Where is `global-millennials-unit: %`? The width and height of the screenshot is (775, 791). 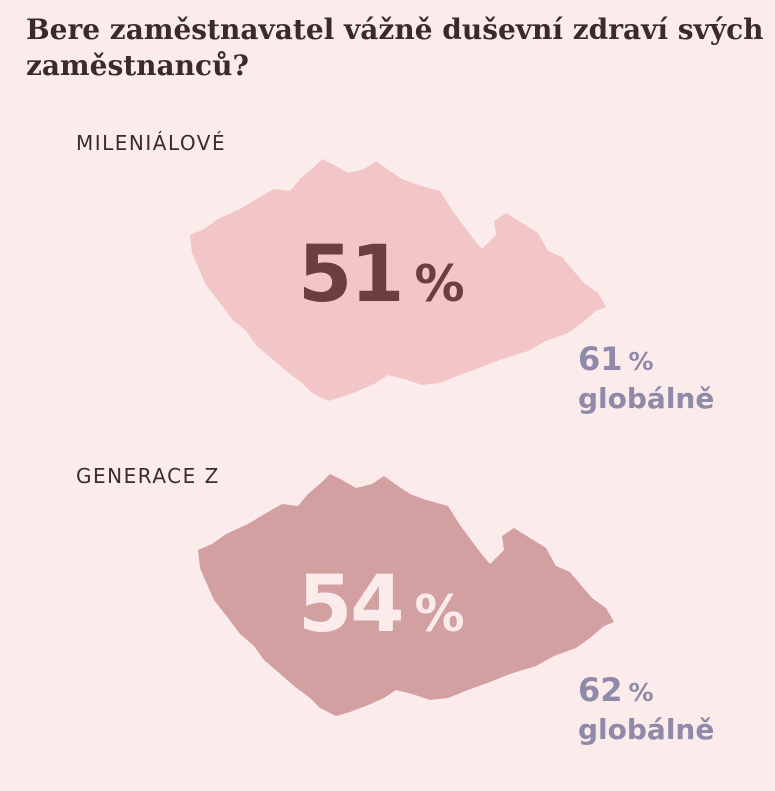
global-millennials-unit: % is located at coordinates (641, 361).